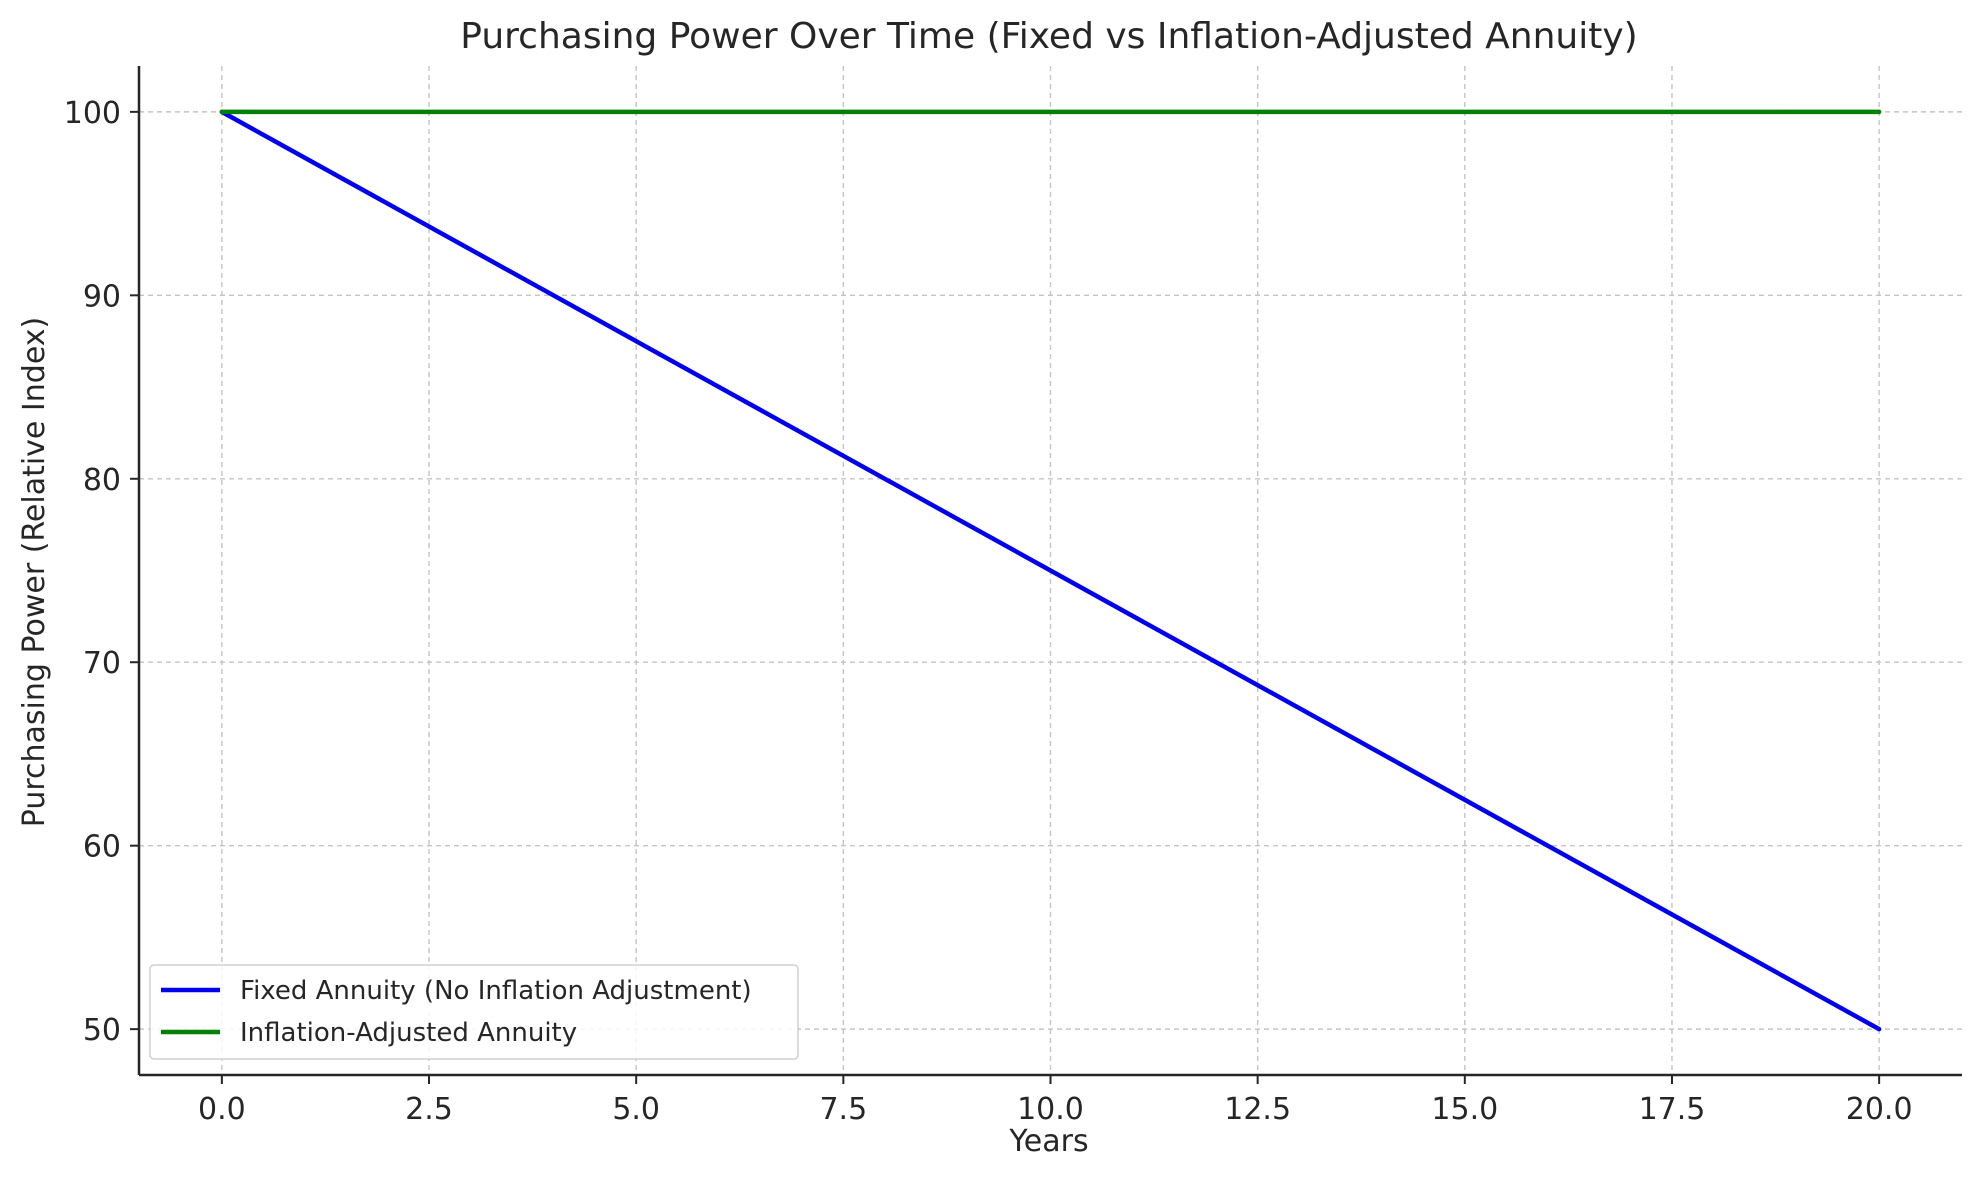  What do you see at coordinates (636, 1109) in the screenshot?
I see `x-tick-label: 5.0` at bounding box center [636, 1109].